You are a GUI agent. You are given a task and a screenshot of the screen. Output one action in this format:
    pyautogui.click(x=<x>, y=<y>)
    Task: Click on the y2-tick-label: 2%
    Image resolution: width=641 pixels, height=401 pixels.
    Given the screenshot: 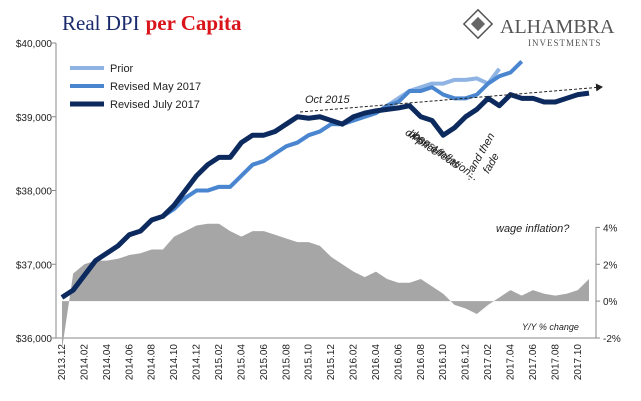 What is the action you would take?
    pyautogui.click(x=610, y=265)
    